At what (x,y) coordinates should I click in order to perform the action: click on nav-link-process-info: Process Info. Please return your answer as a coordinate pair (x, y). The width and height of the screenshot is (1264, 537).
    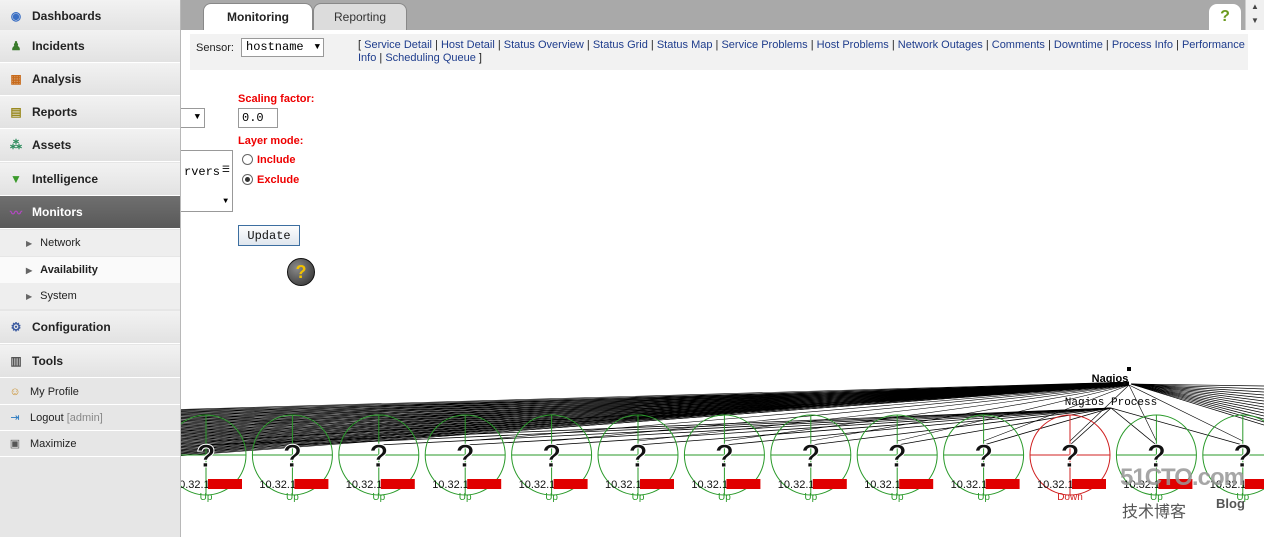
    Looking at the image, I should click on (1142, 45).